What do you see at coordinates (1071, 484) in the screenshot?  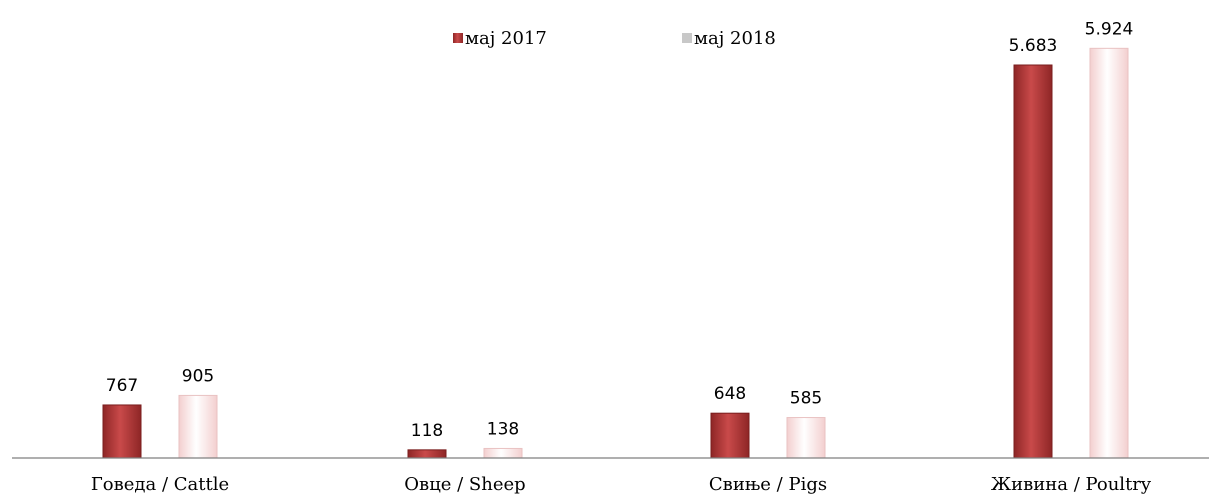 I see `category-label-3: Живина / Poultry` at bounding box center [1071, 484].